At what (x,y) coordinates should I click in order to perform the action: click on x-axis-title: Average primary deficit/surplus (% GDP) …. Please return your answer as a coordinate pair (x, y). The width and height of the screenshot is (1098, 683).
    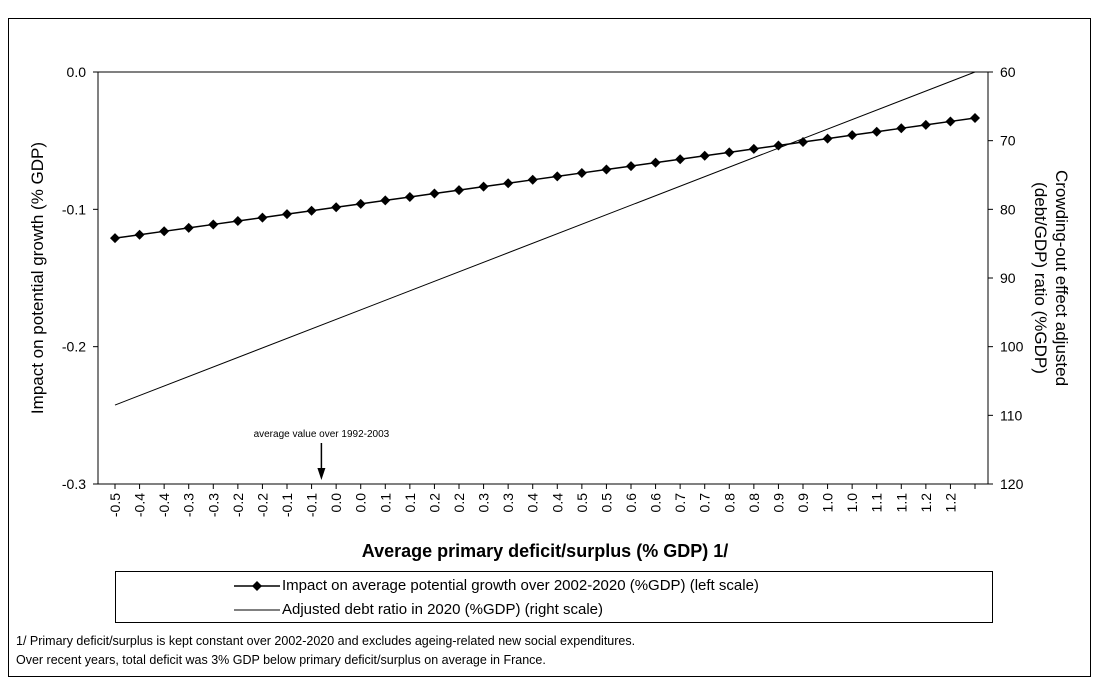
    Looking at the image, I should click on (545, 551).